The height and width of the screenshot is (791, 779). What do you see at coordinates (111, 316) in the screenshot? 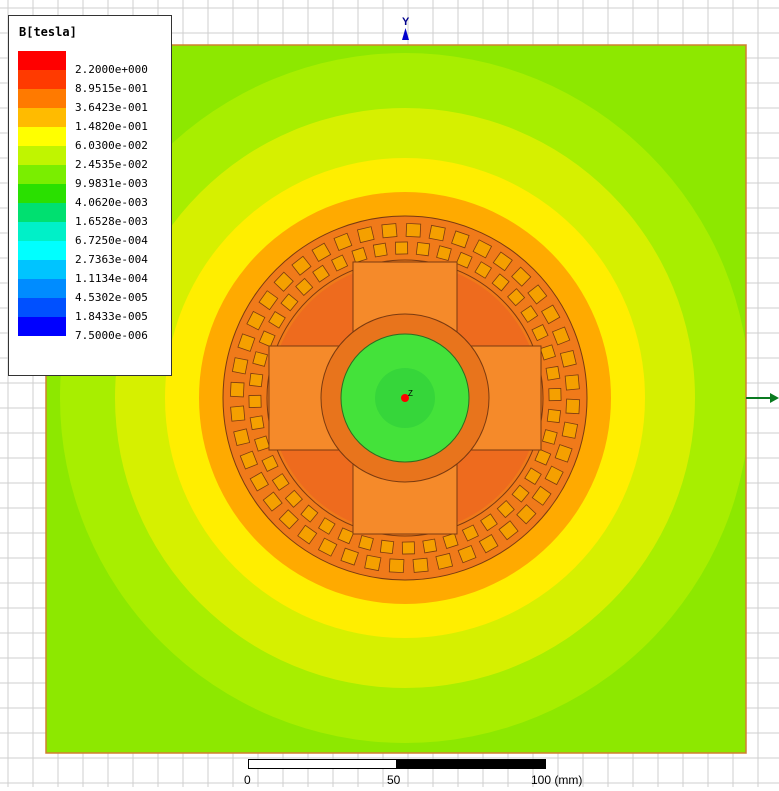
I see `legend-value: 1.8433e-005` at bounding box center [111, 316].